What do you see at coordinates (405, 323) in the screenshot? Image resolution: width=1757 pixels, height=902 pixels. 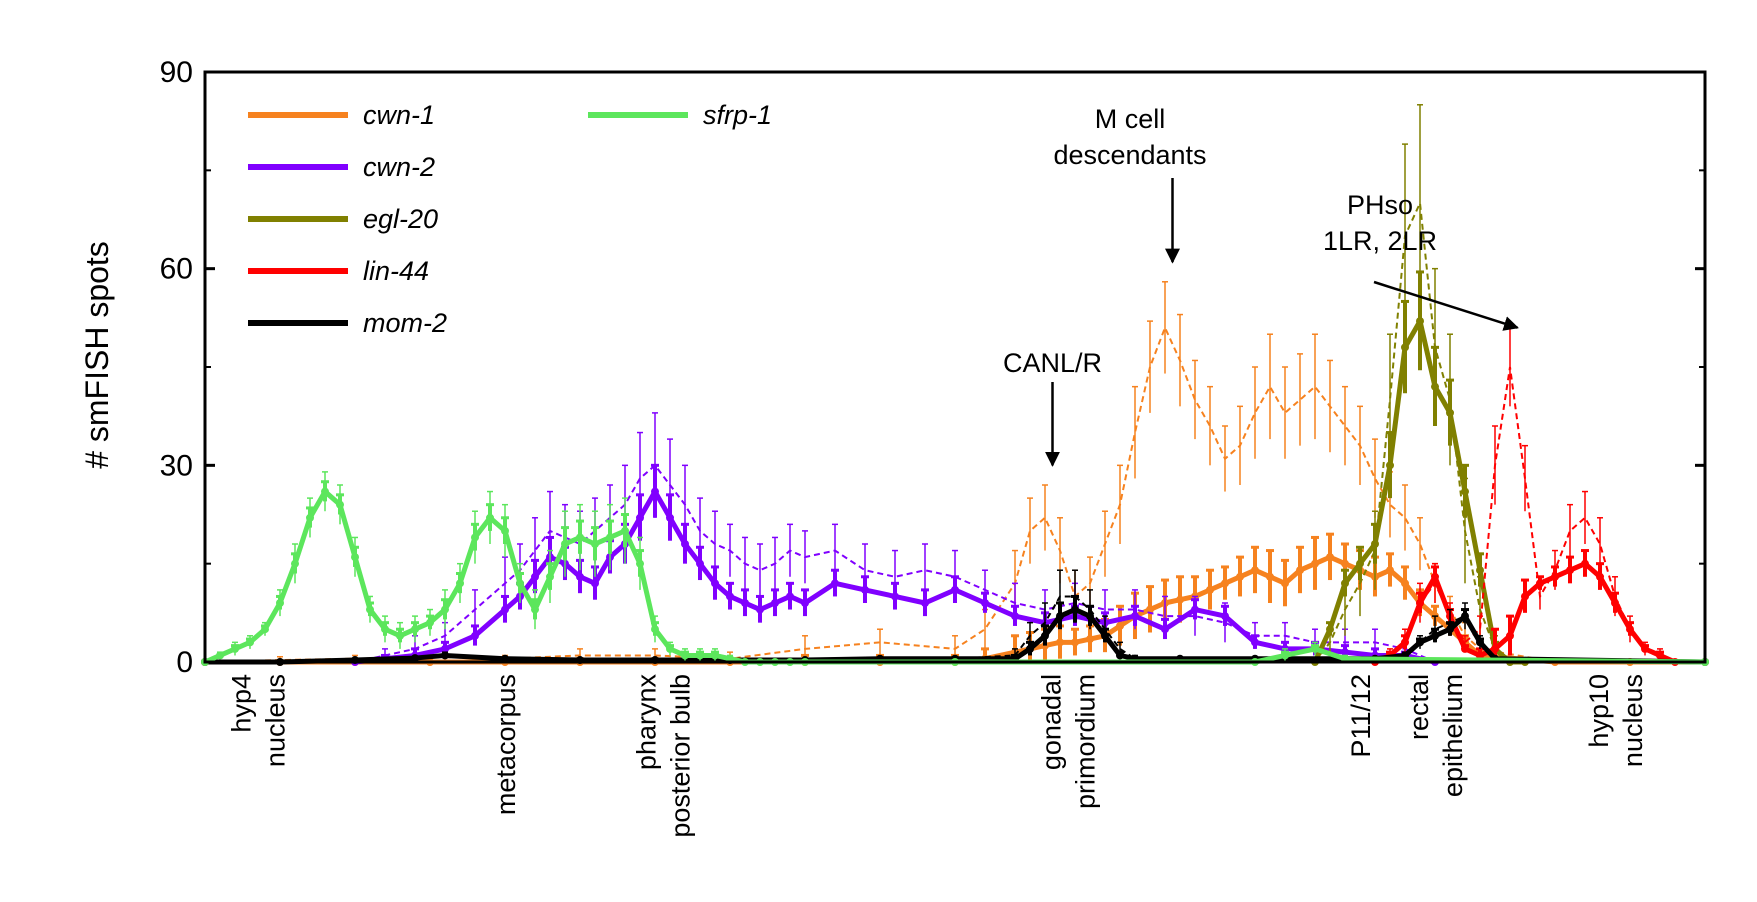 I see `legend-label: mom-2` at bounding box center [405, 323].